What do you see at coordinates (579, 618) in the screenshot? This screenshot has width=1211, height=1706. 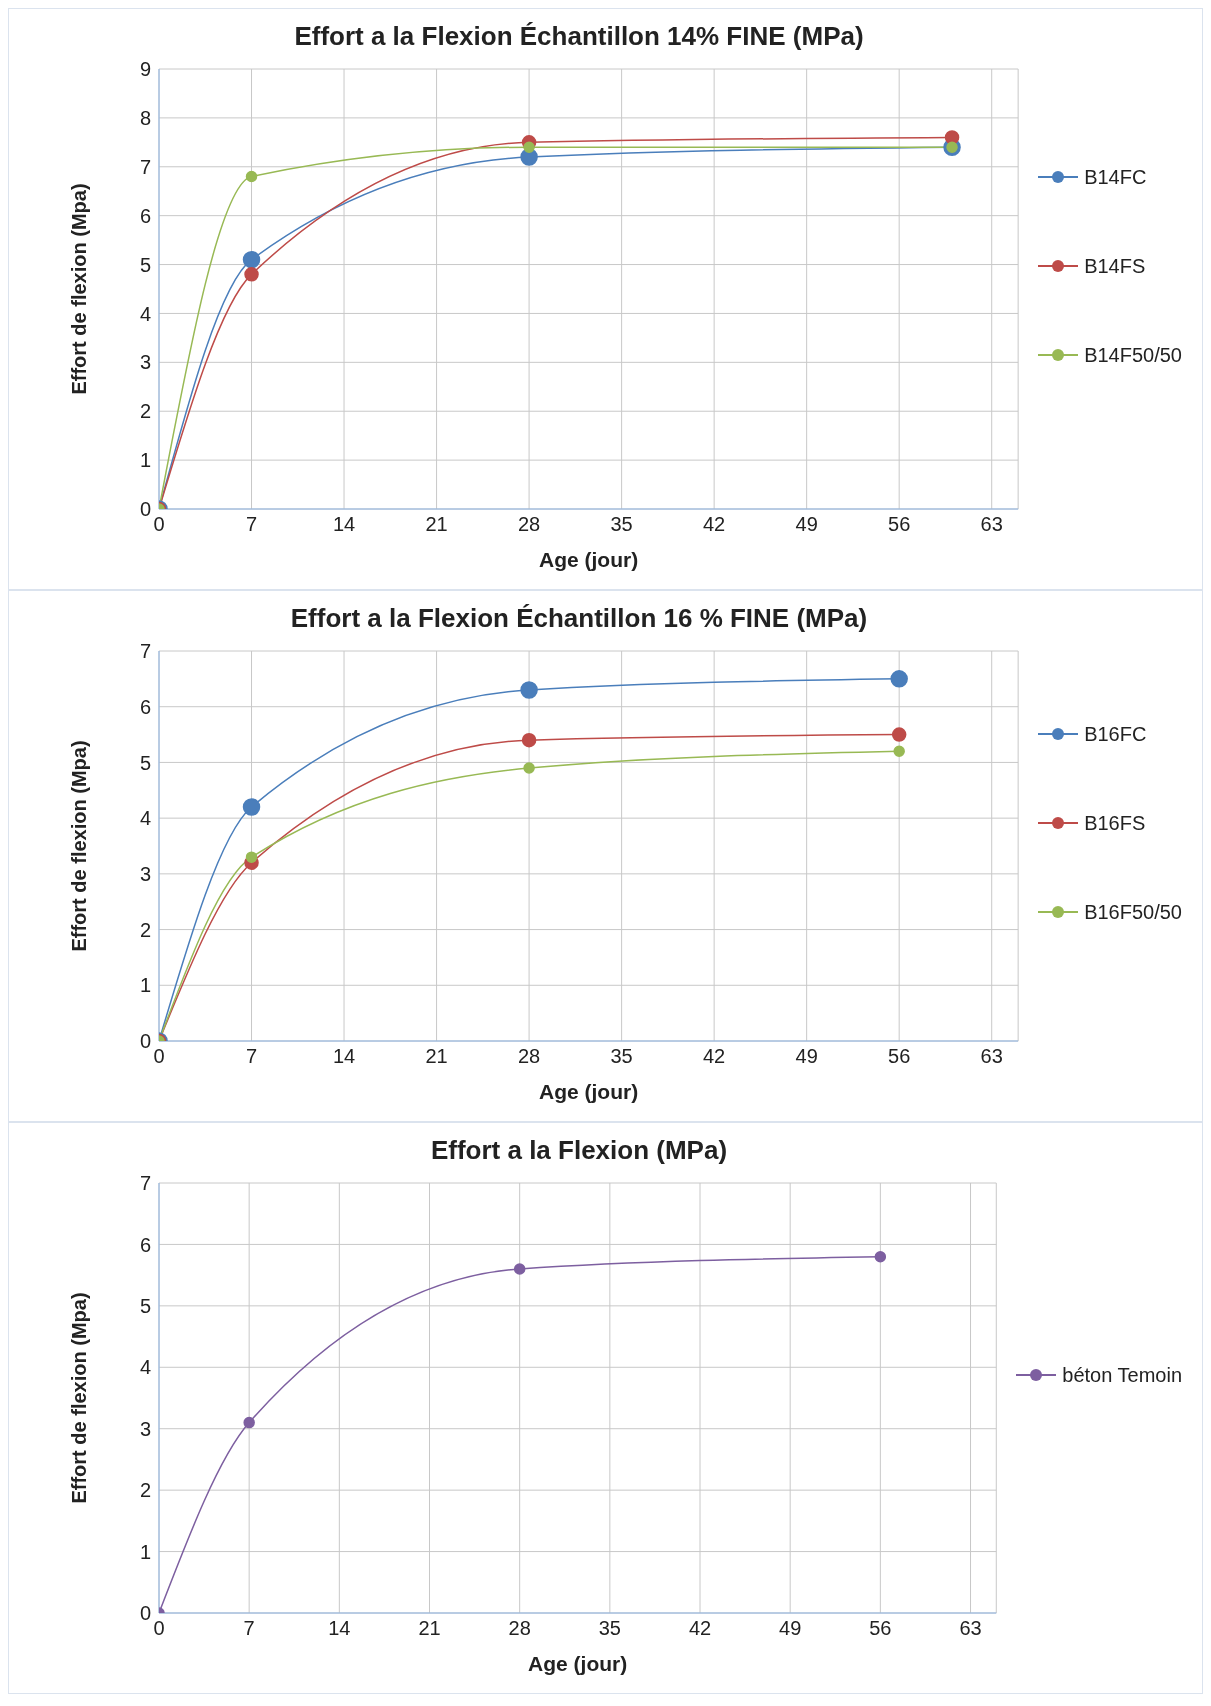 I see `chart-title: Effort a la Flexion Échantillon 16 % FINE (MPa)` at bounding box center [579, 618].